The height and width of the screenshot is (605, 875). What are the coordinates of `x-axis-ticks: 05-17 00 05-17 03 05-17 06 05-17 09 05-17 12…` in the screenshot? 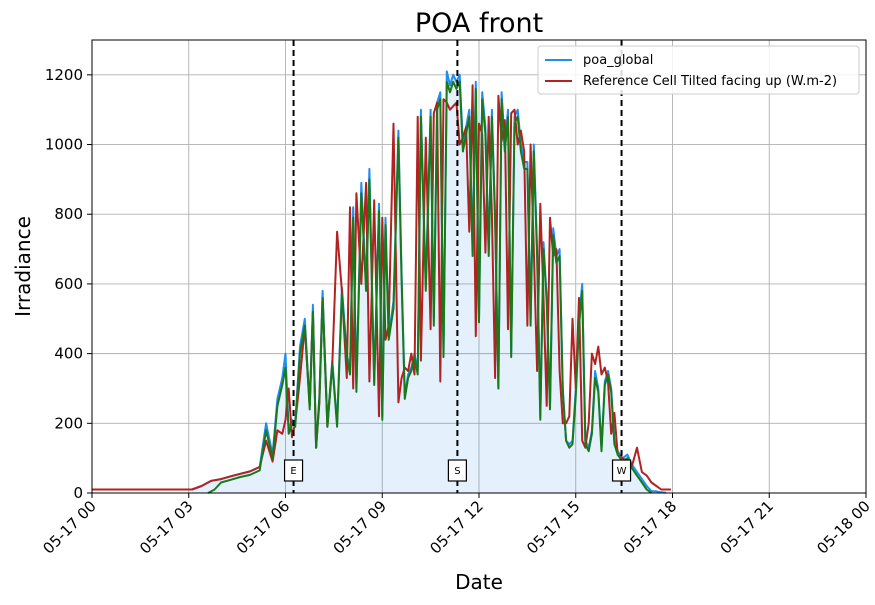 It's located at (456, 525).